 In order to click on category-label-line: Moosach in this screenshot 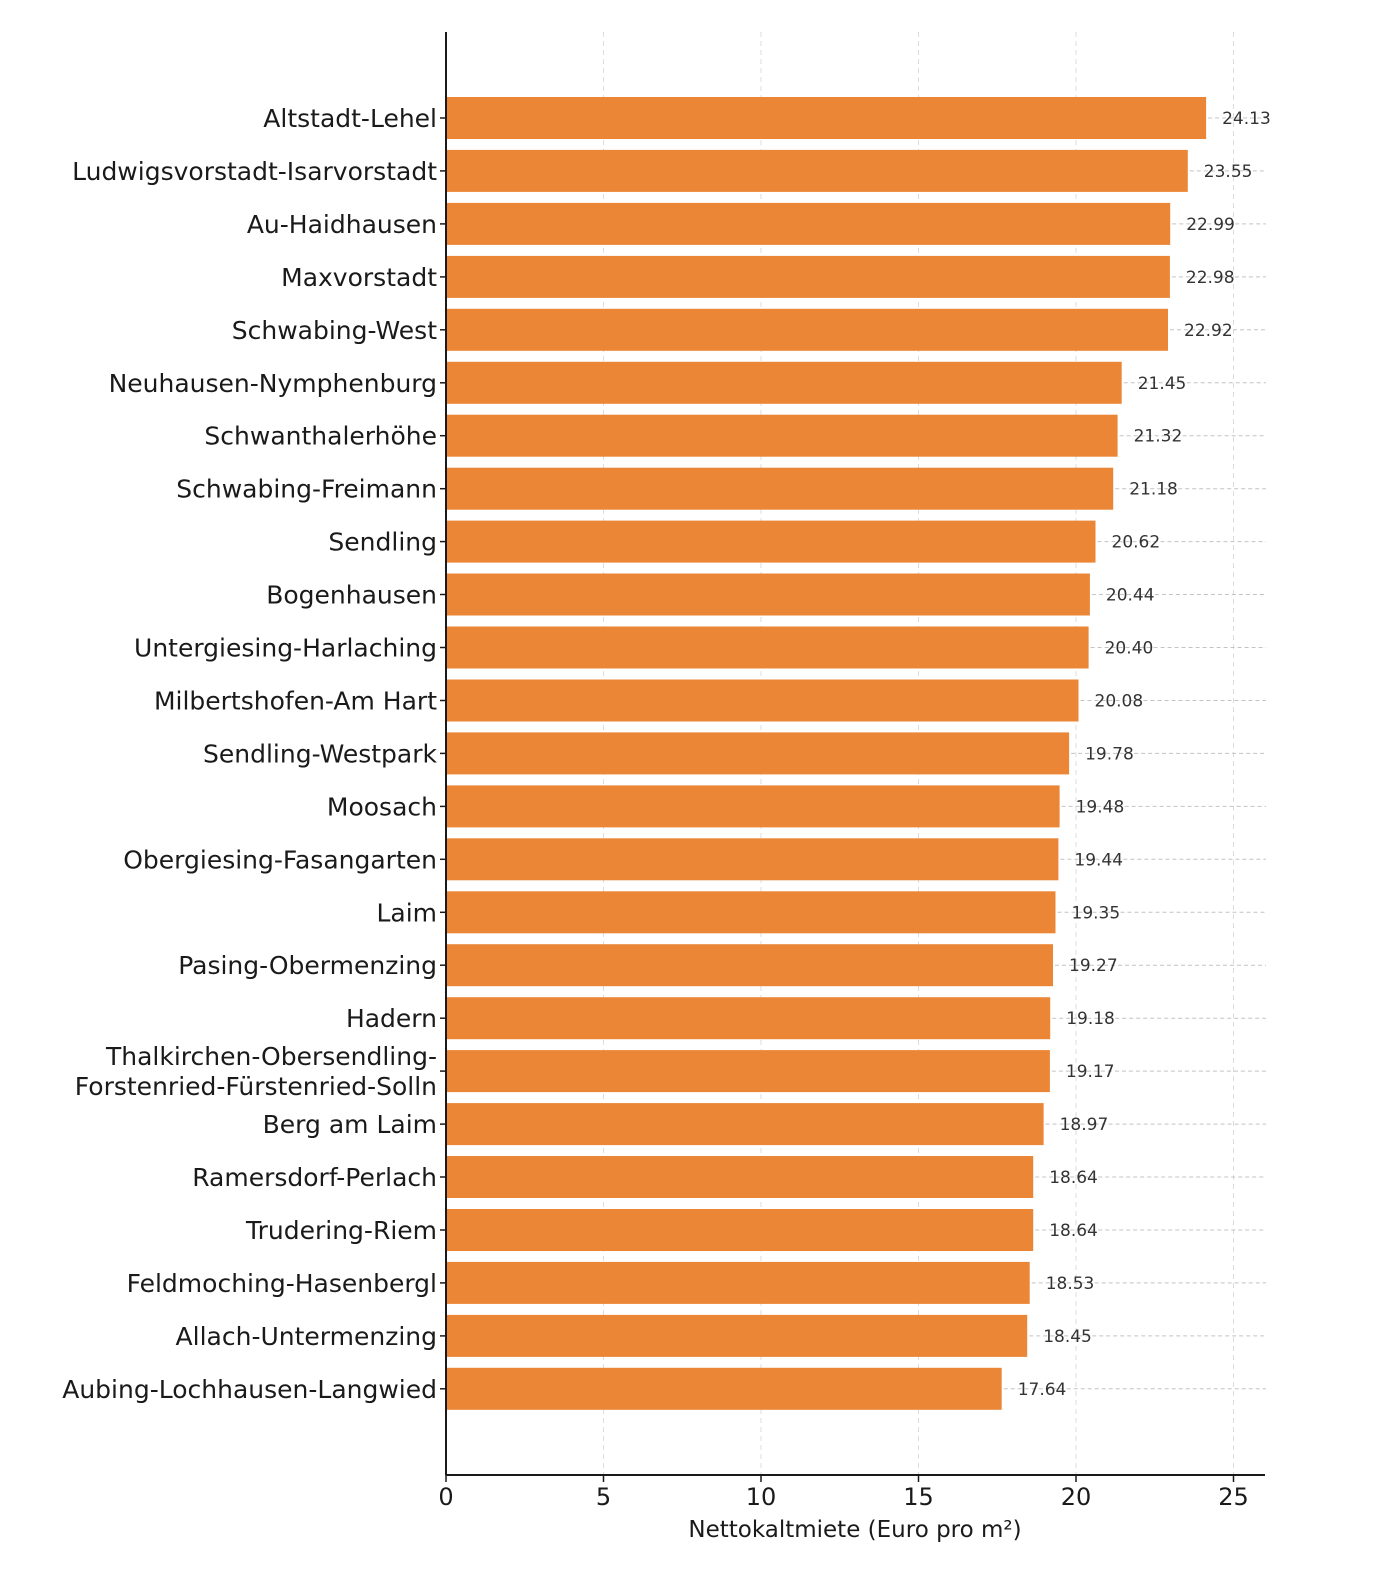, I will do `click(382, 806)`.